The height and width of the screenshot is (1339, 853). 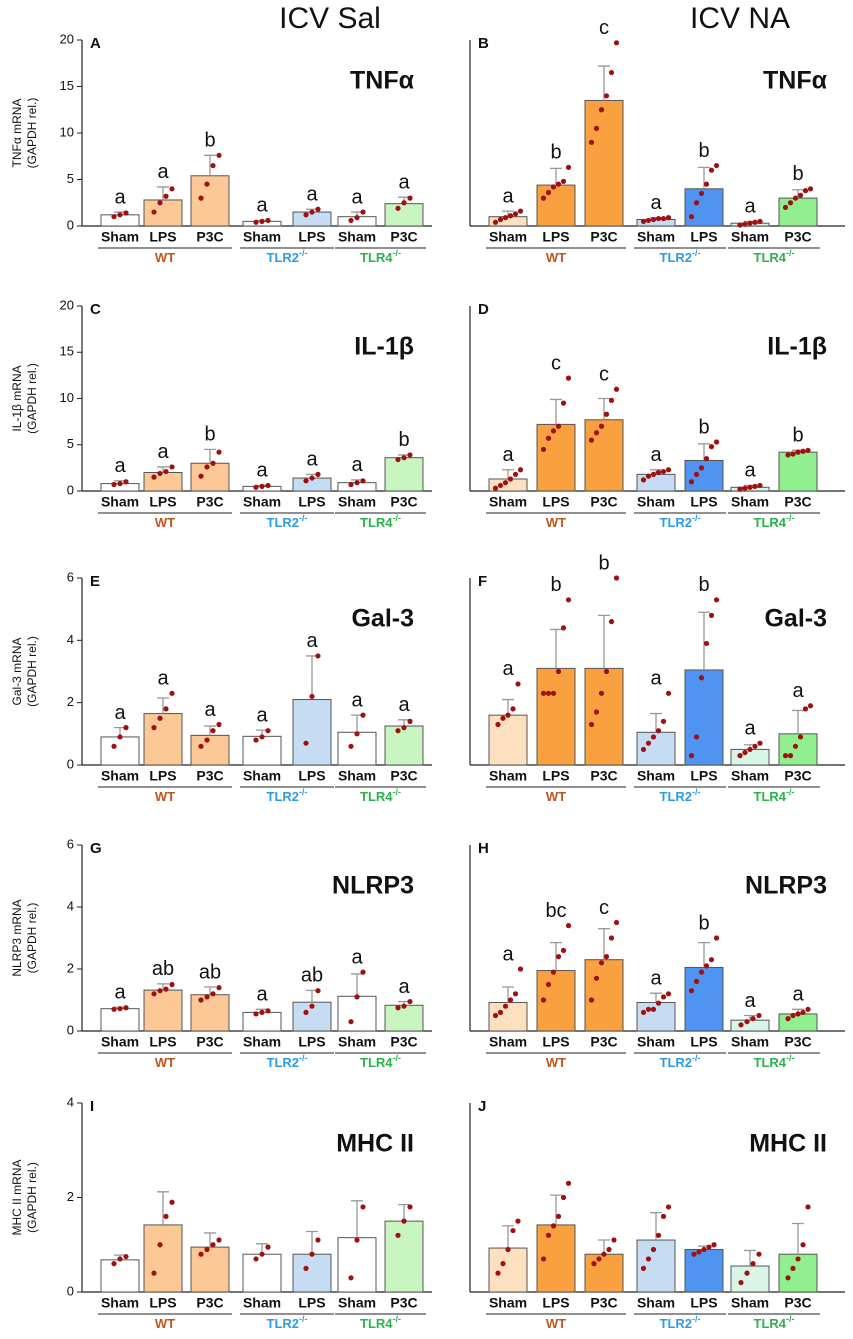 I want to click on x-tick-label: P3C, so click(x=797, y=502).